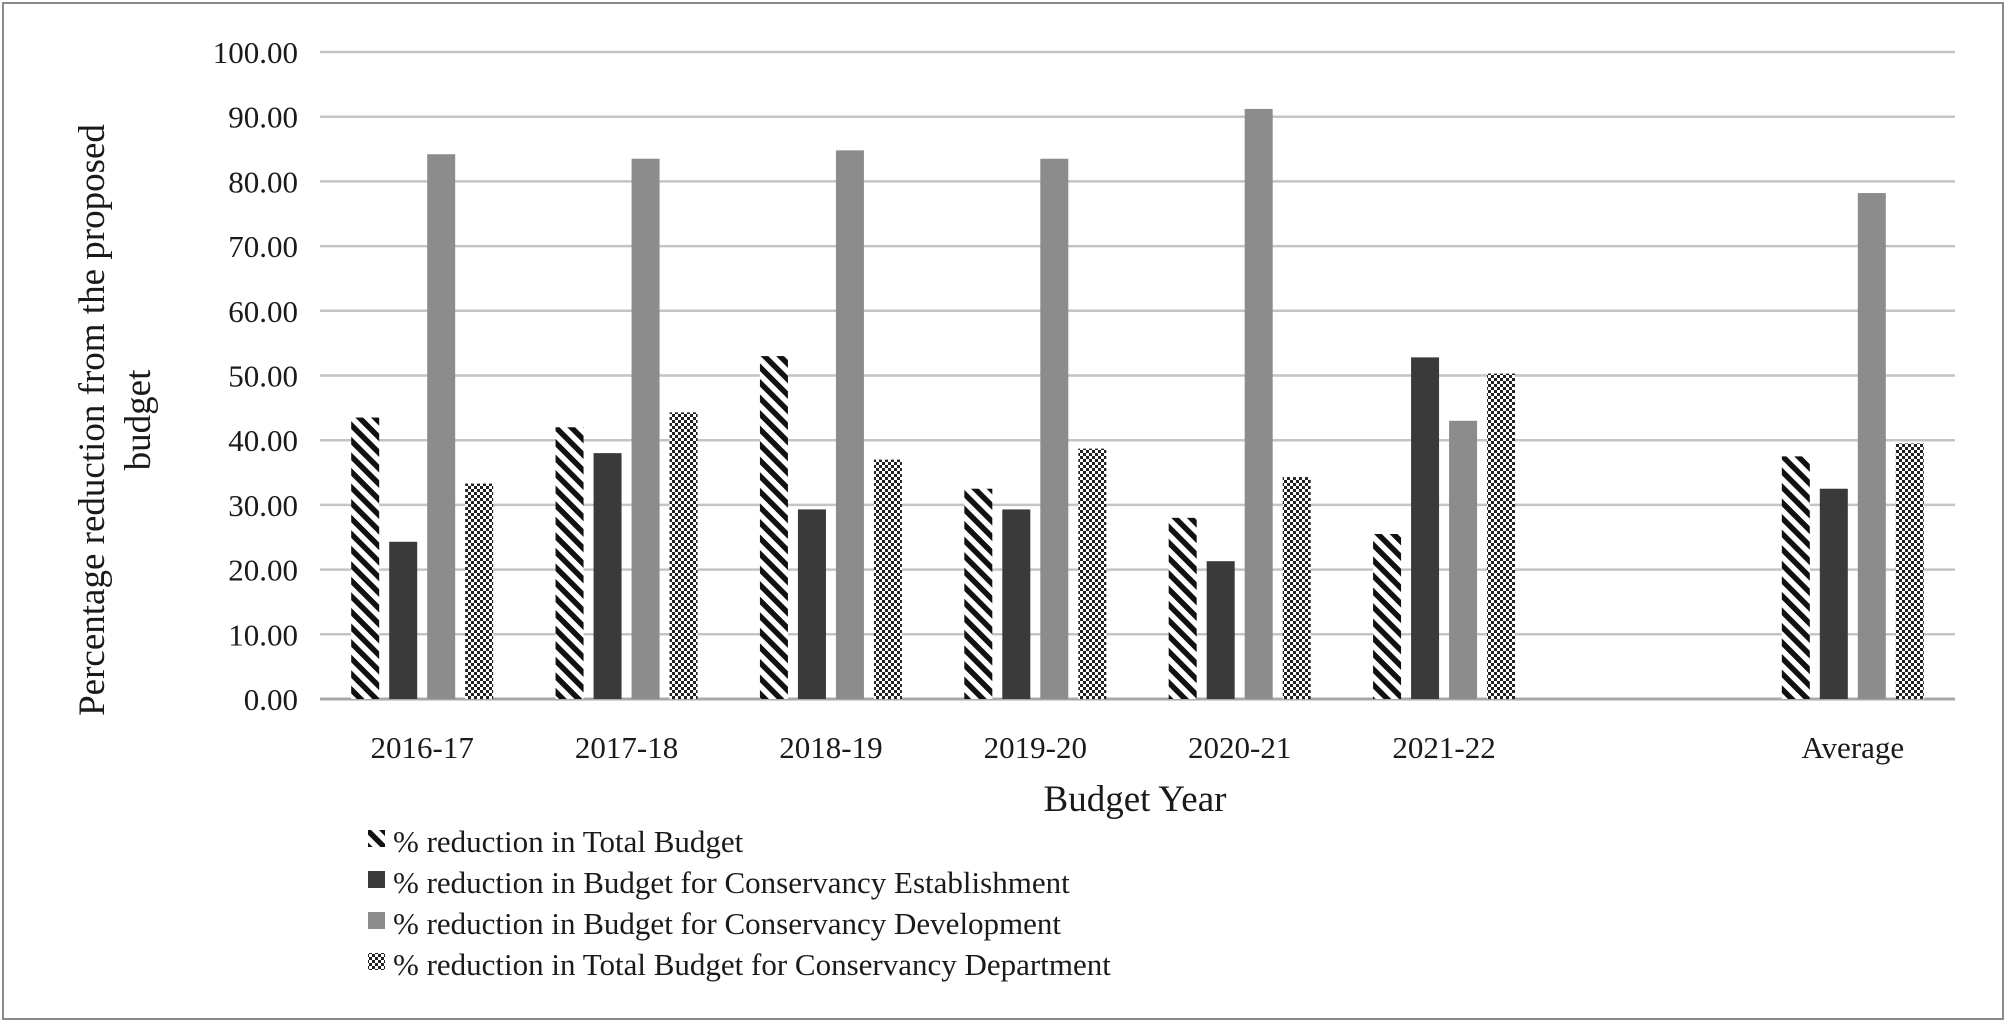 This screenshot has height=1024, width=2008. Describe the element at coordinates (255, 52) in the screenshot. I see `y-tick-label: 100.00` at that location.